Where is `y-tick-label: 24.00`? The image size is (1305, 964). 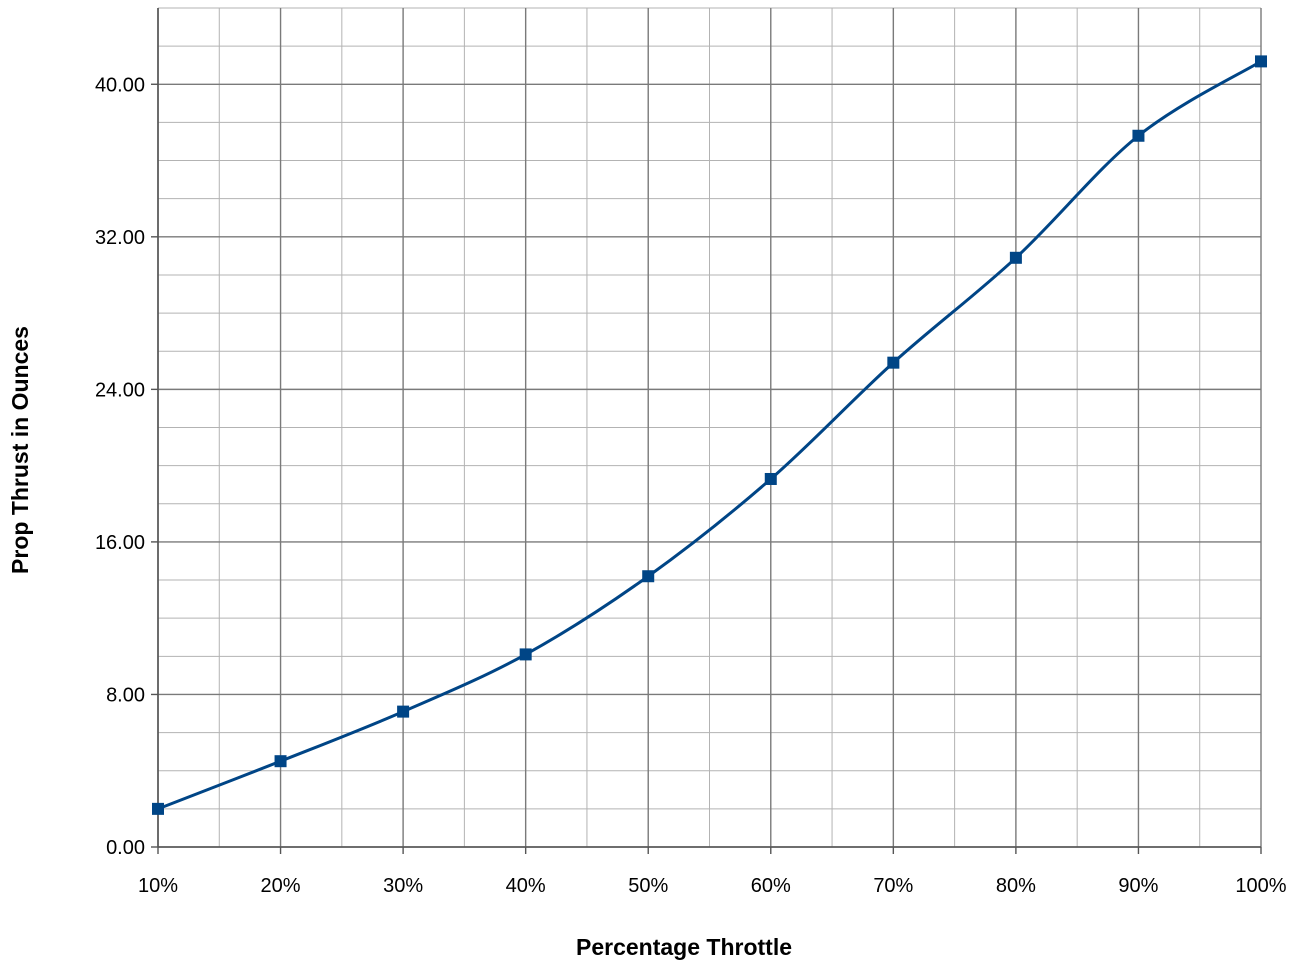 y-tick-label: 24.00 is located at coordinates (120, 390).